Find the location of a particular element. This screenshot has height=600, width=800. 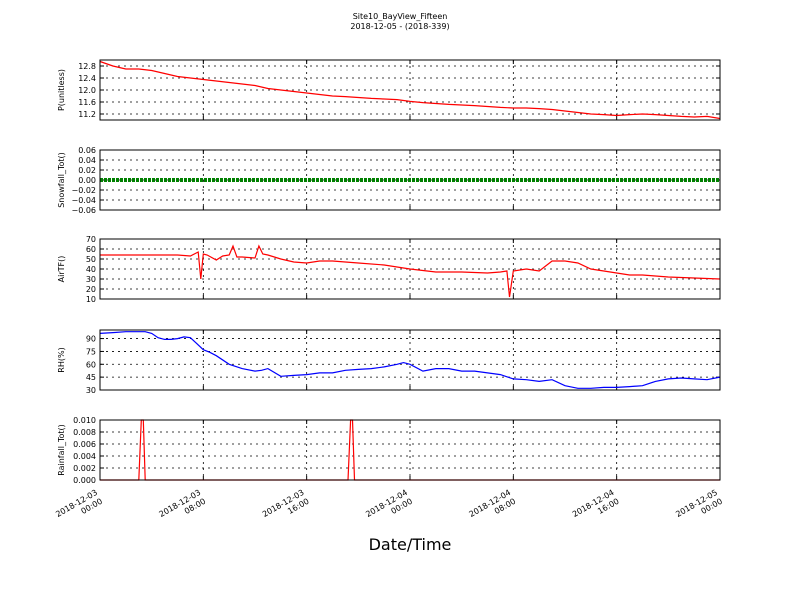

y-tick-label: 75 is located at coordinates (91, 351).